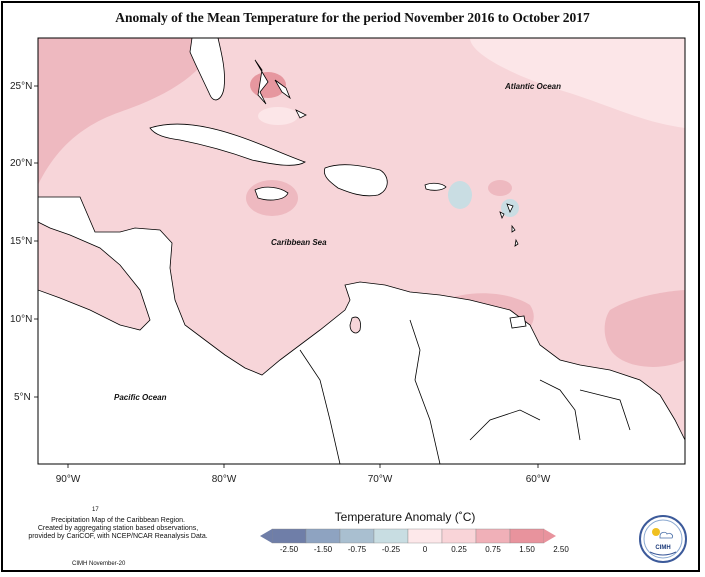  I want to click on lat-label-15n: 15°N, so click(21, 241).